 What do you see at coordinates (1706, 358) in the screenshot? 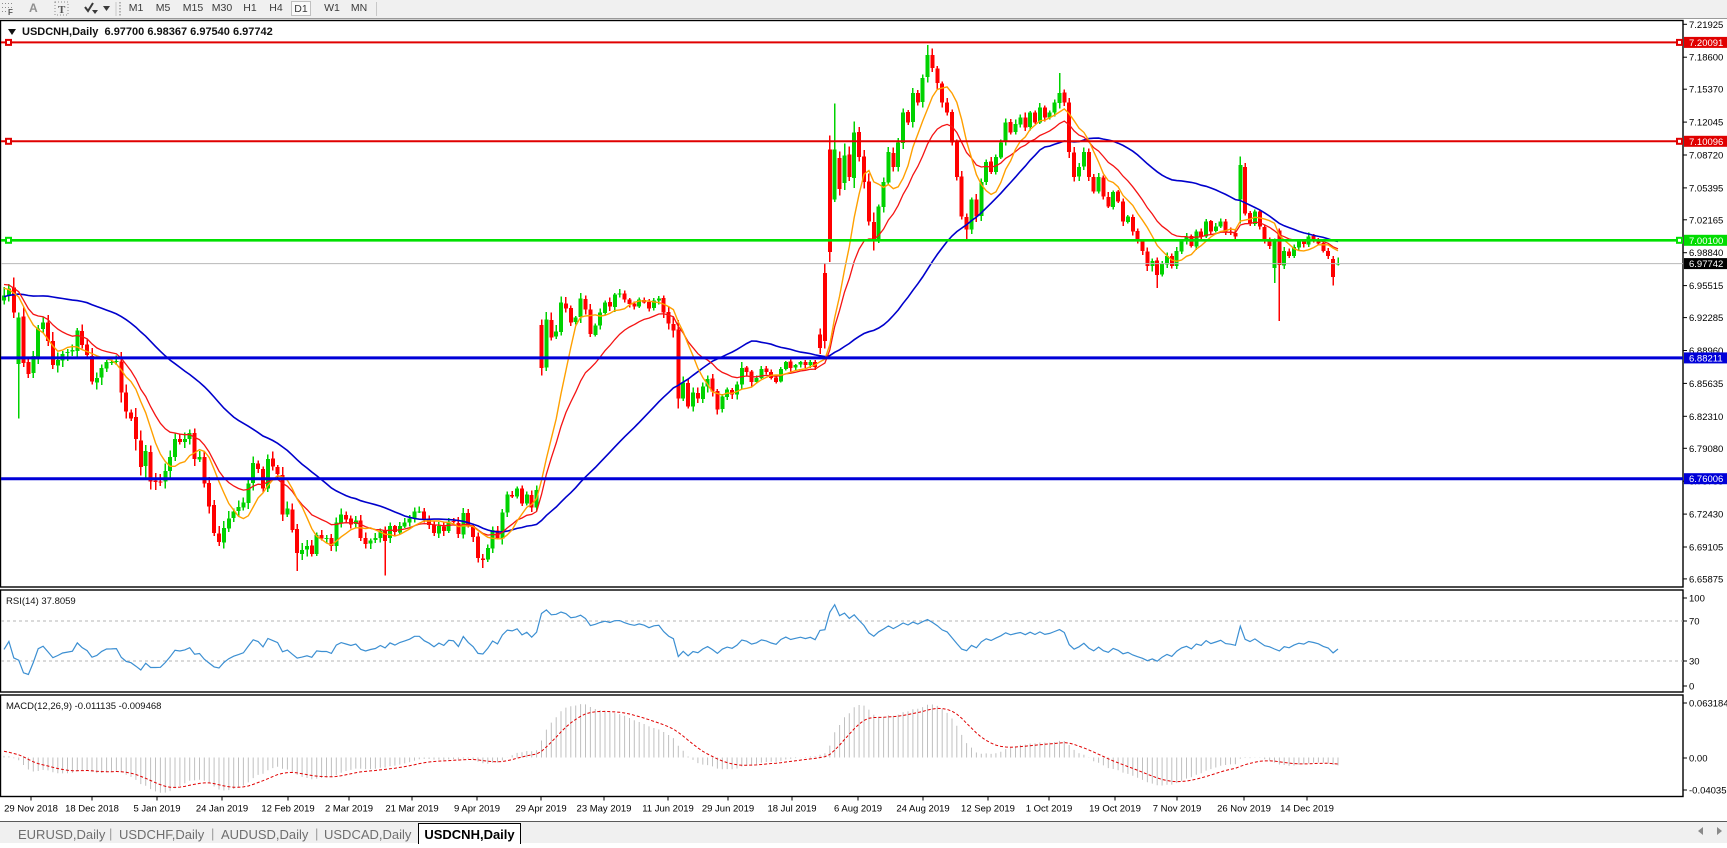
I see `svg-text: 6.88211` at bounding box center [1706, 358].